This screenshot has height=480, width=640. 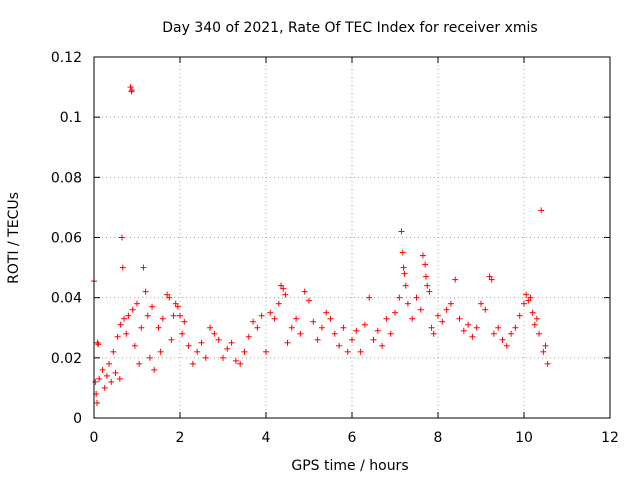 What do you see at coordinates (77, 419) in the screenshot?
I see `y-tick-label: 0` at bounding box center [77, 419].